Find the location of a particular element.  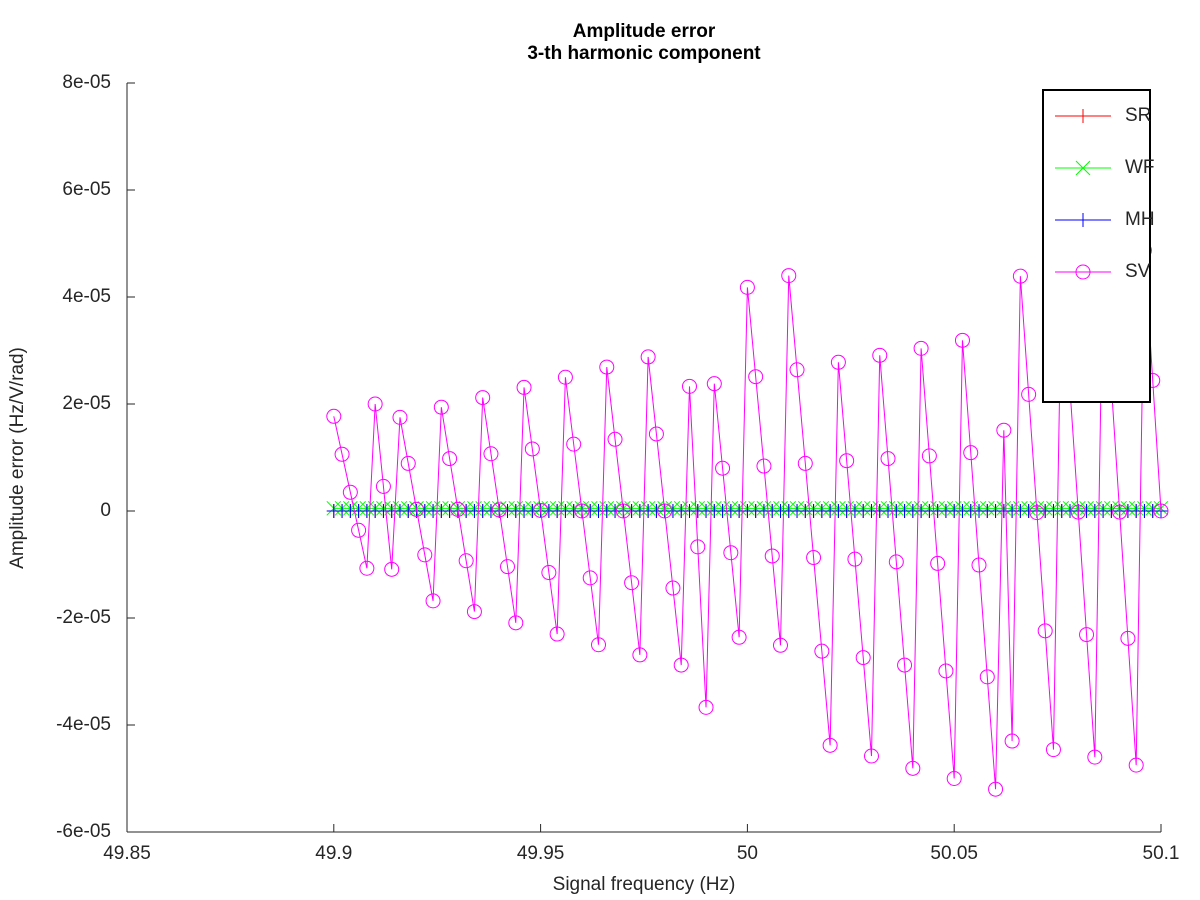

y-tick-label: -2e-05 is located at coordinates (83, 617).